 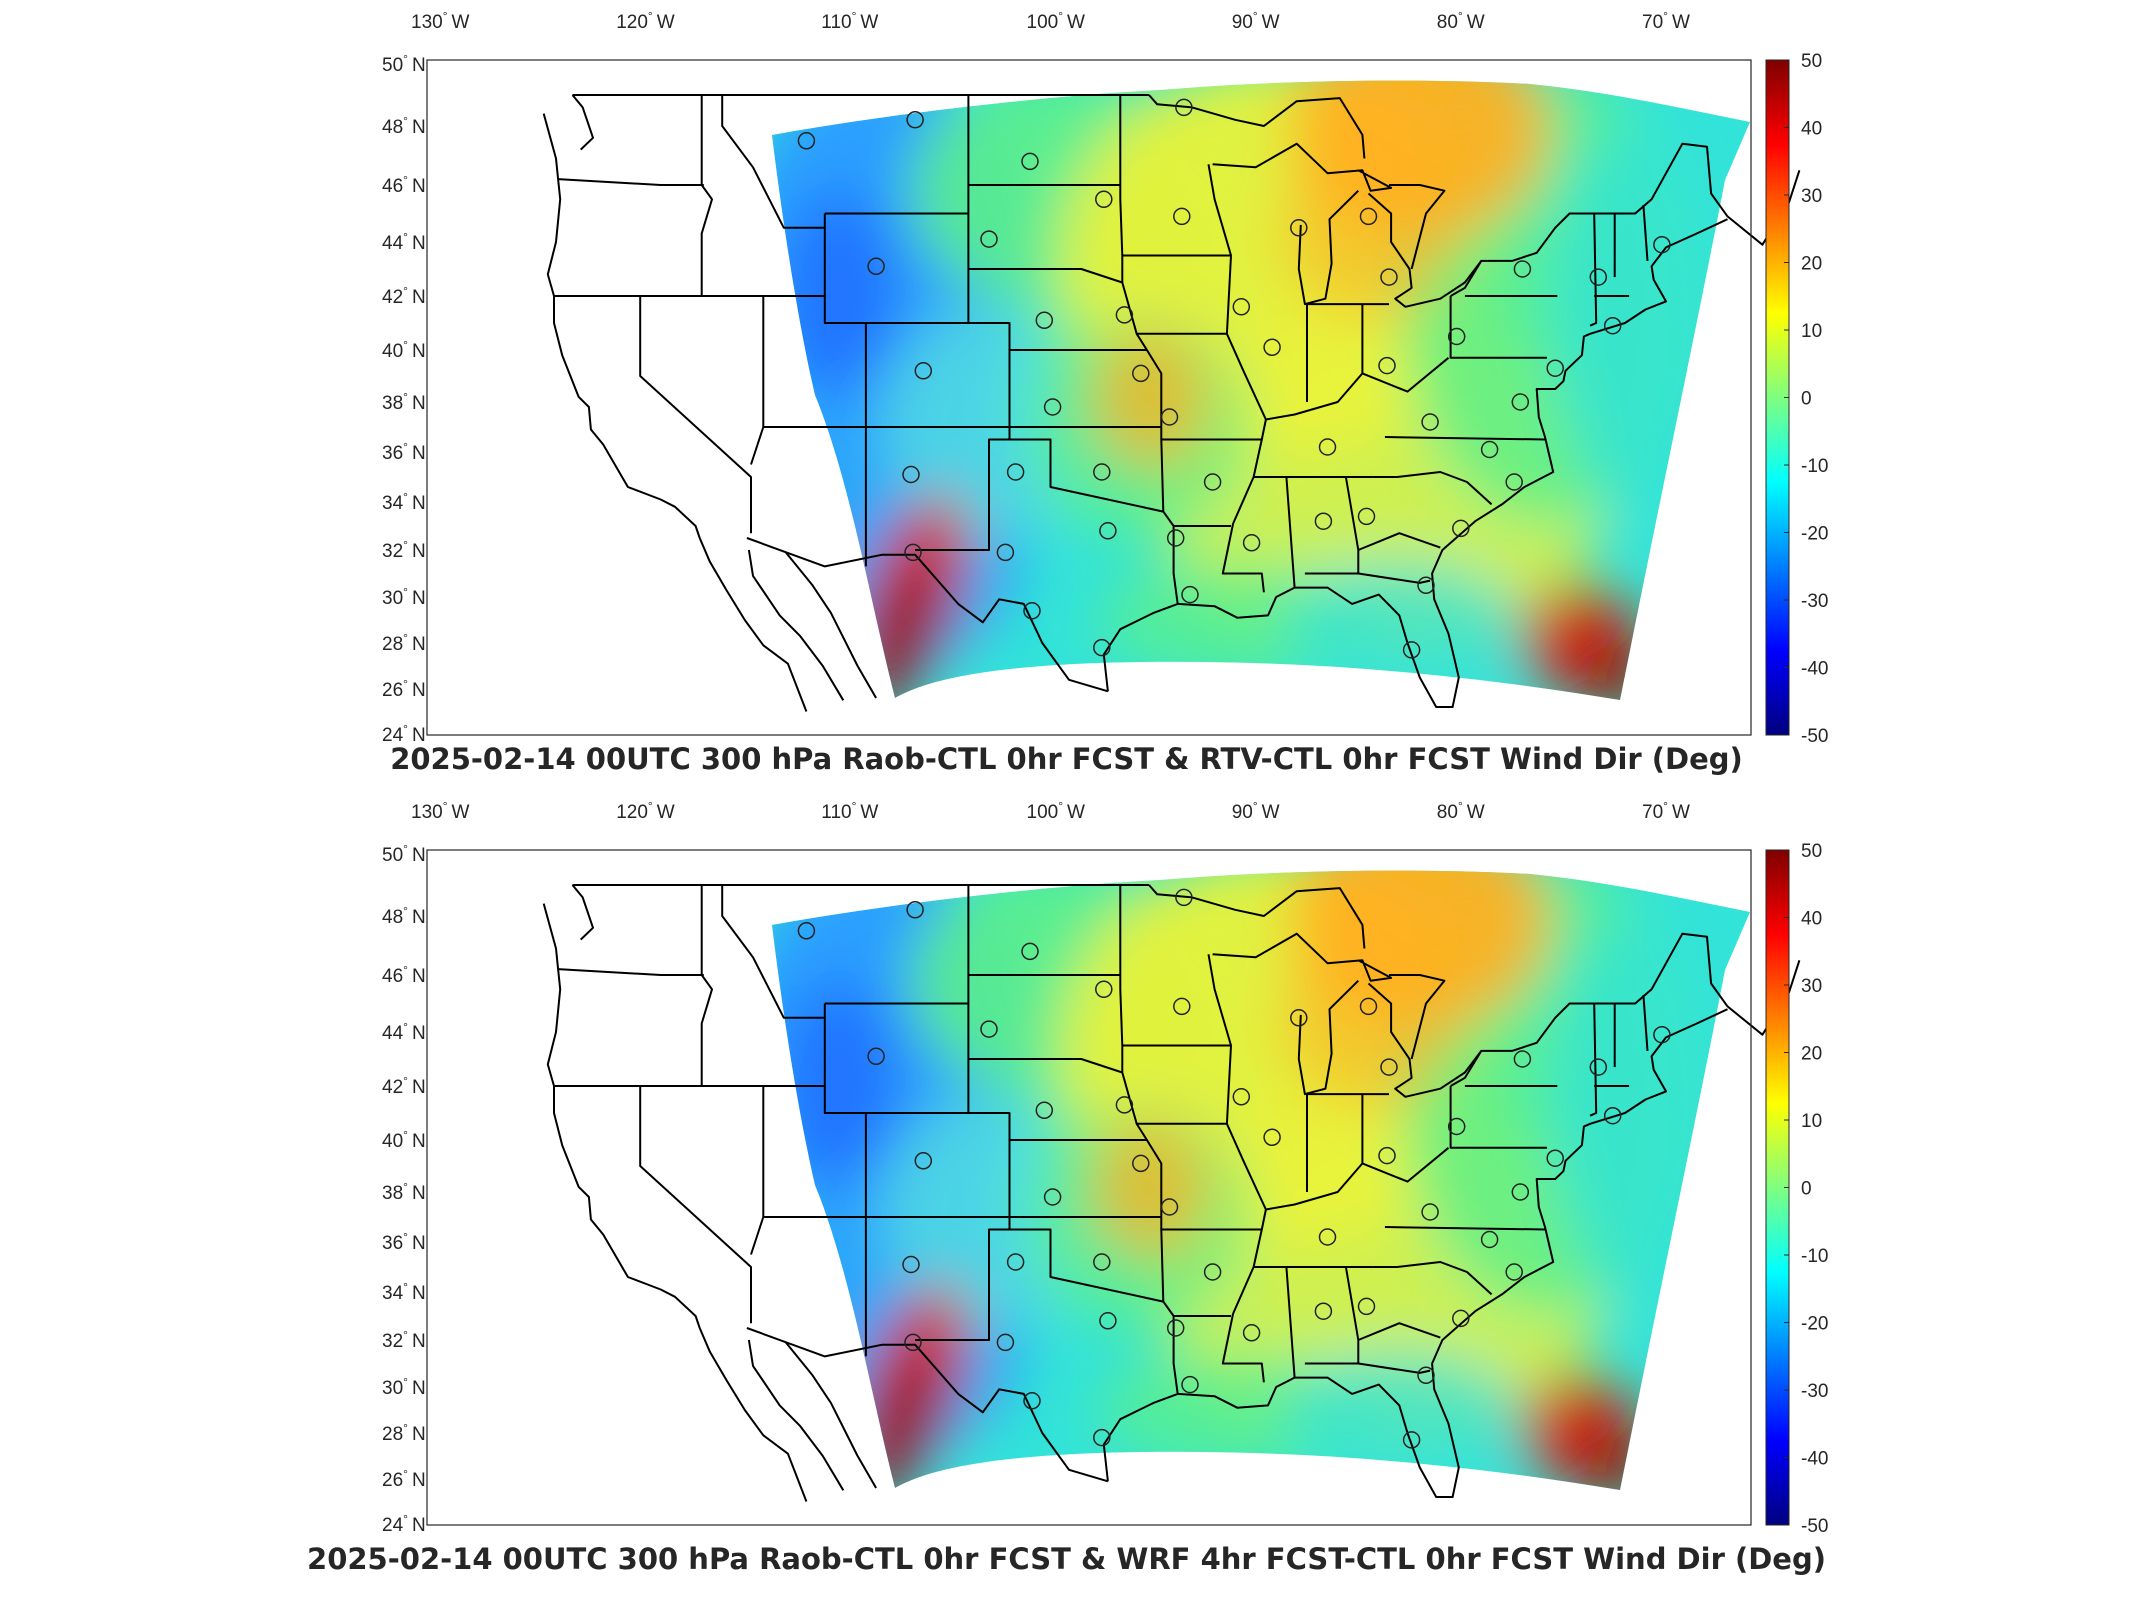 I want to click on lat-tick-label: 48° N, so click(x=404, y=126).